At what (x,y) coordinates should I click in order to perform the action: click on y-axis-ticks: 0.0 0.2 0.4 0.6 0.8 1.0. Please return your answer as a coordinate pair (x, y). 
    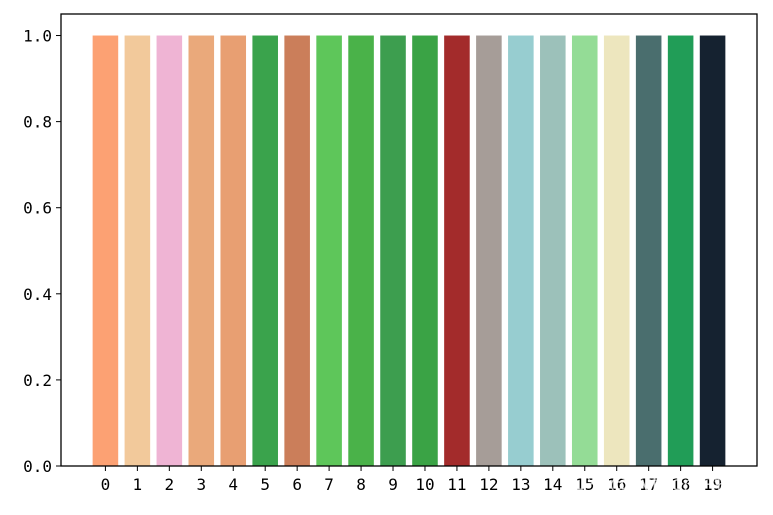
    Looking at the image, I should click on (42, 251).